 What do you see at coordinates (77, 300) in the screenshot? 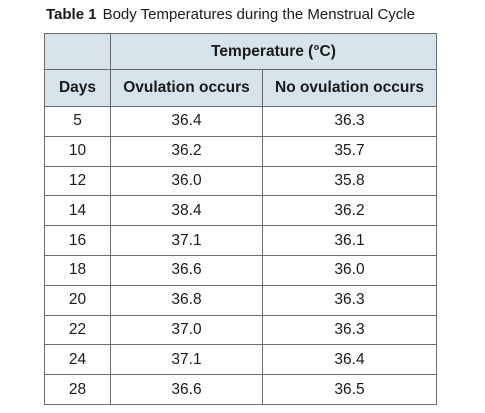
I see `cell-days: 20` at bounding box center [77, 300].